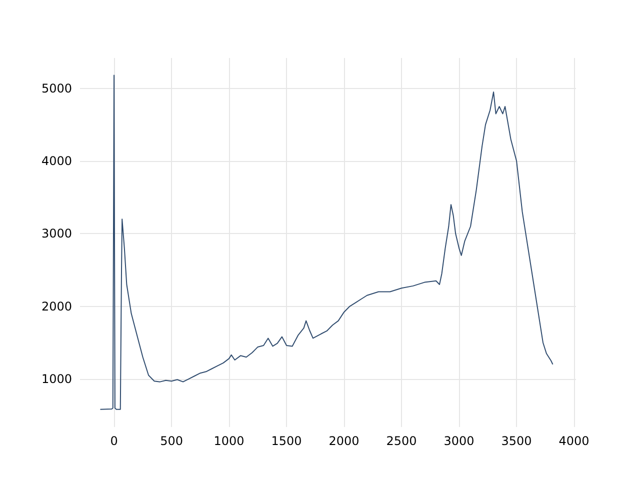 The image size is (640, 480). Describe the element at coordinates (401, 441) in the screenshot. I see `x-tick-label: 2500` at that location.